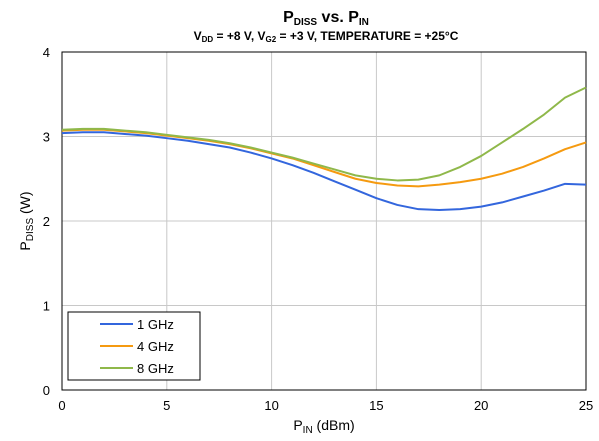  Describe the element at coordinates (46, 137) in the screenshot. I see `y-tick-label: 3` at that location.